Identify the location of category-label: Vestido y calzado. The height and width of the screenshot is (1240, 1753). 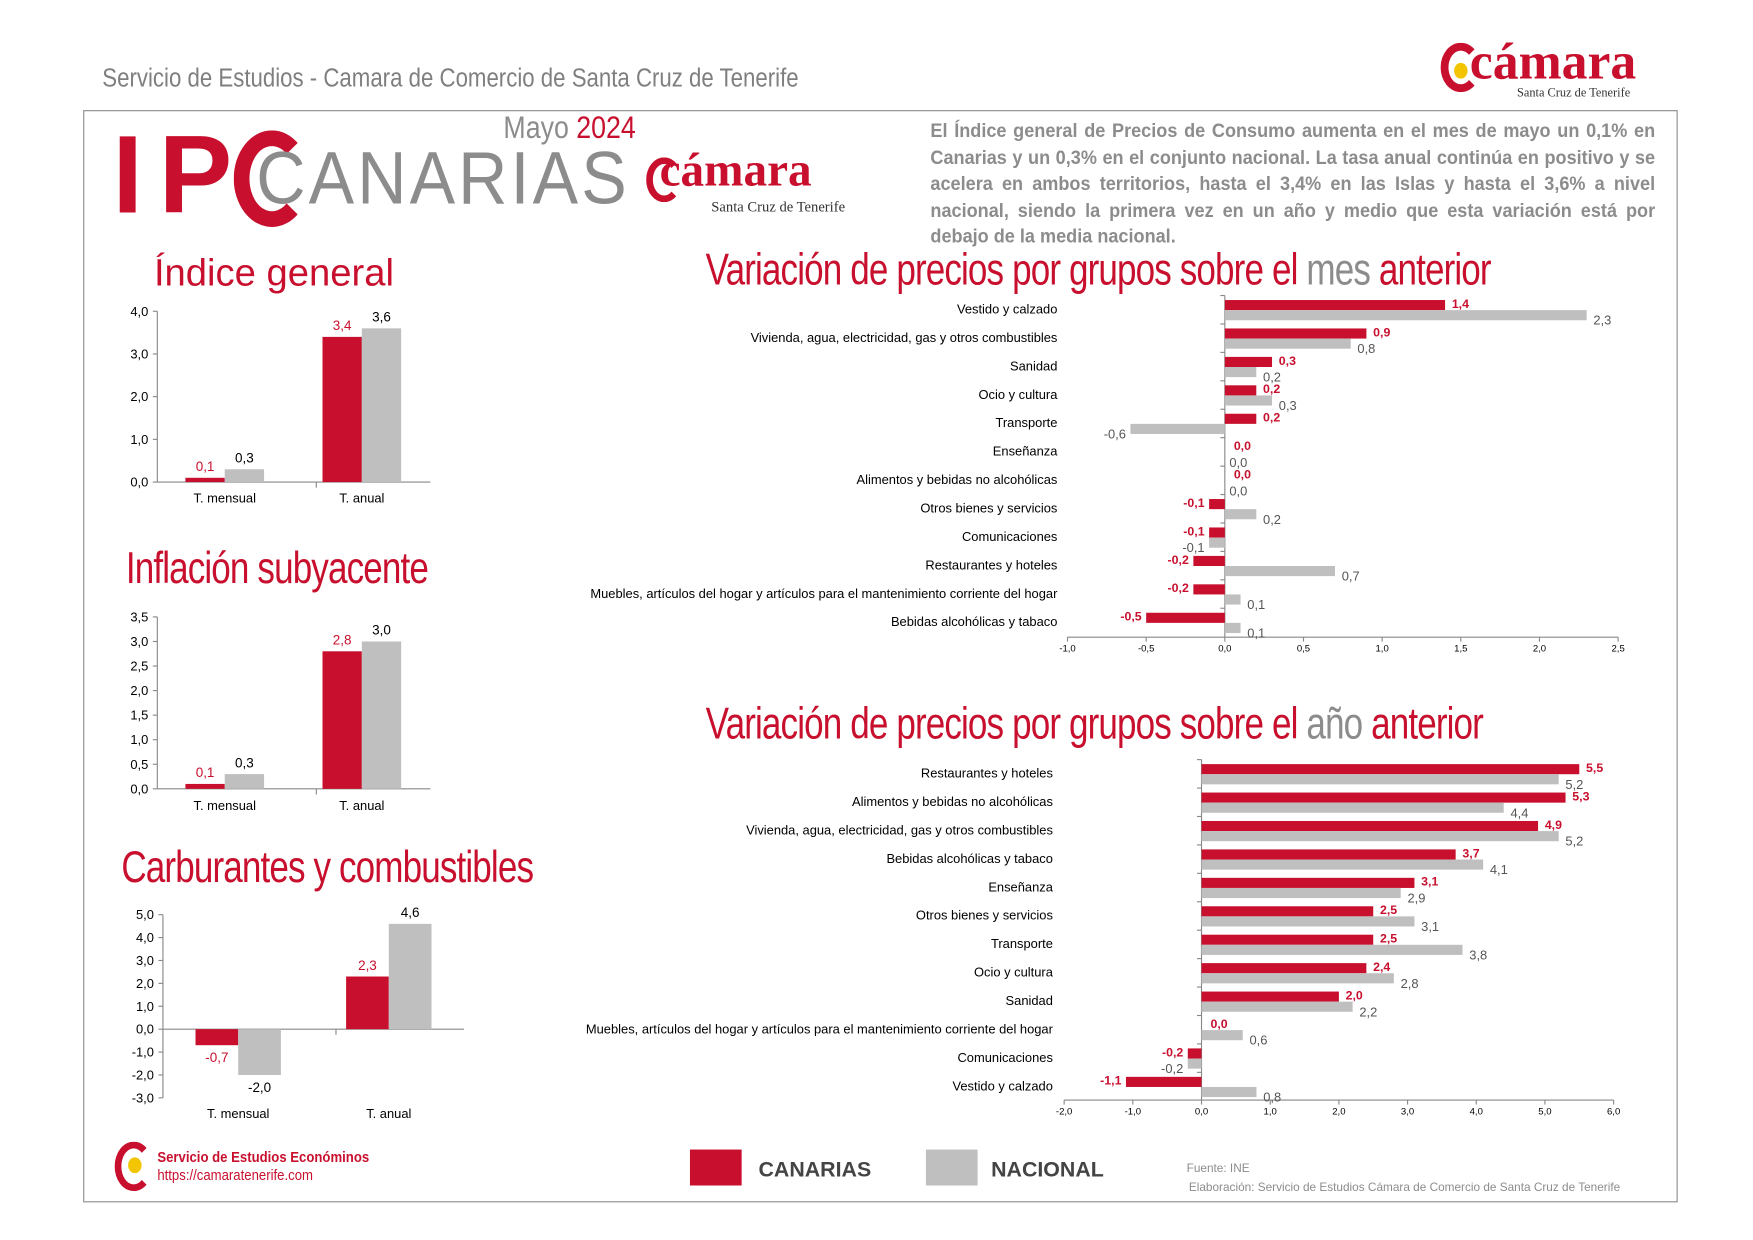
(1007, 309).